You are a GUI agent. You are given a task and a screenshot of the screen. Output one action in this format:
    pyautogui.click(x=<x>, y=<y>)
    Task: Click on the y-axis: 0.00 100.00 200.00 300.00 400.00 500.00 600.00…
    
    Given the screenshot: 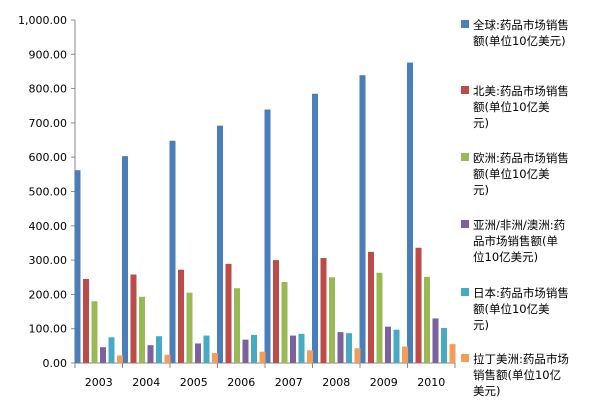 What is the action you would take?
    pyautogui.click(x=47, y=192)
    